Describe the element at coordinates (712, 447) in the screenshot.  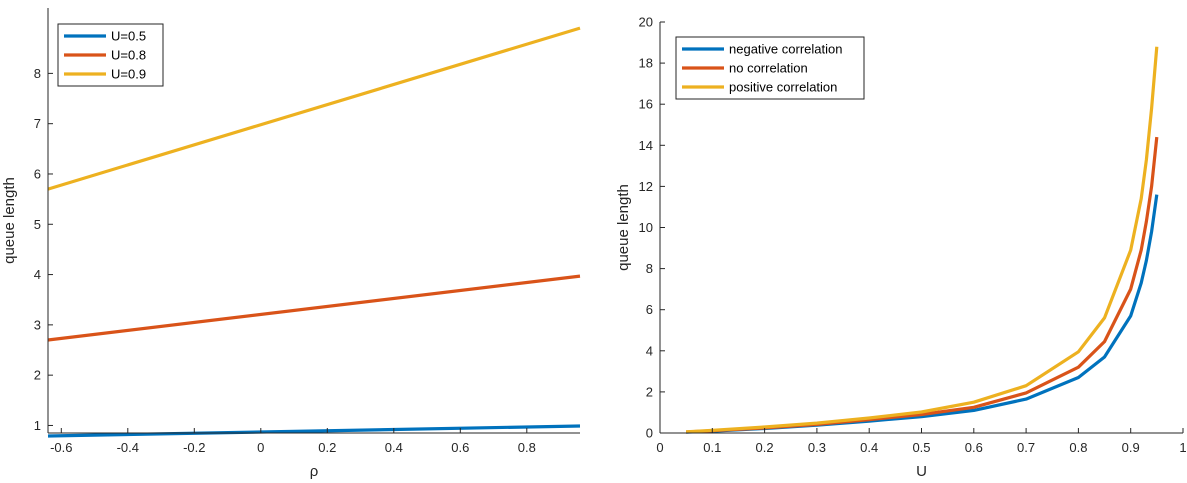
I see `x-tick-label: 0.1` at that location.